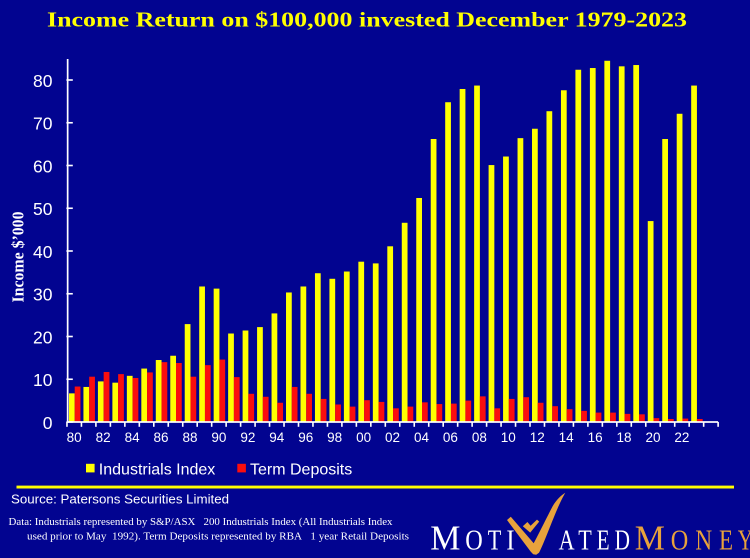  I want to click on svg-text: 92, so click(247, 437).